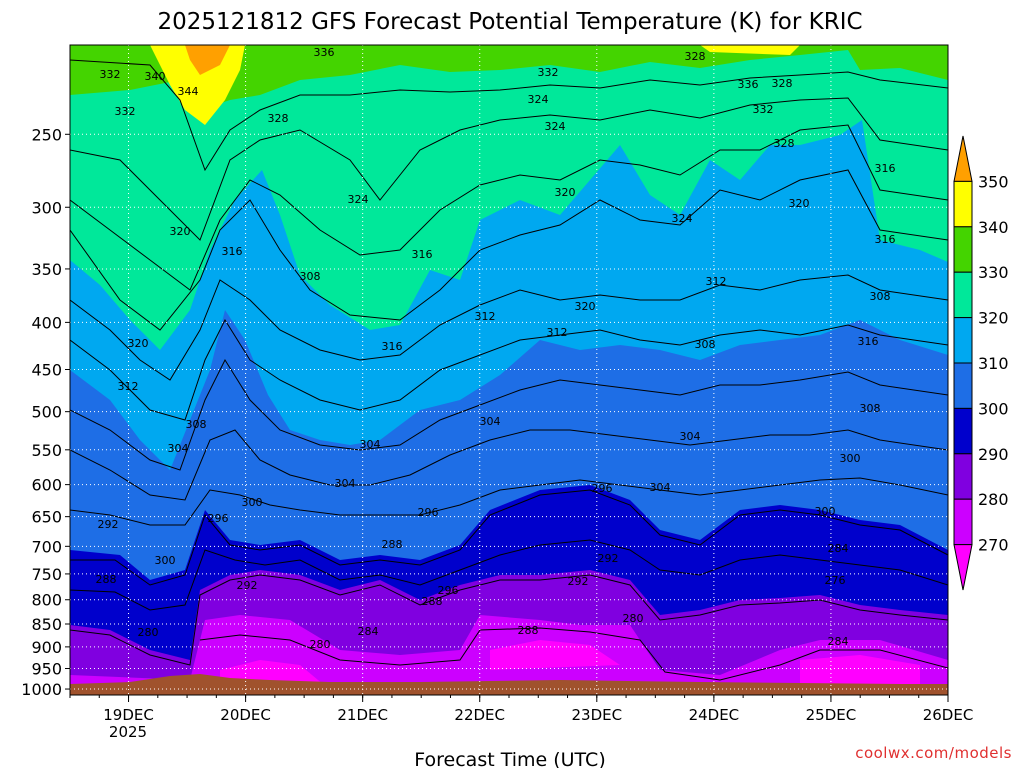 The image size is (1024, 768). Describe the element at coordinates (46, 370) in the screenshot. I see `y-tick-label: 450` at that location.